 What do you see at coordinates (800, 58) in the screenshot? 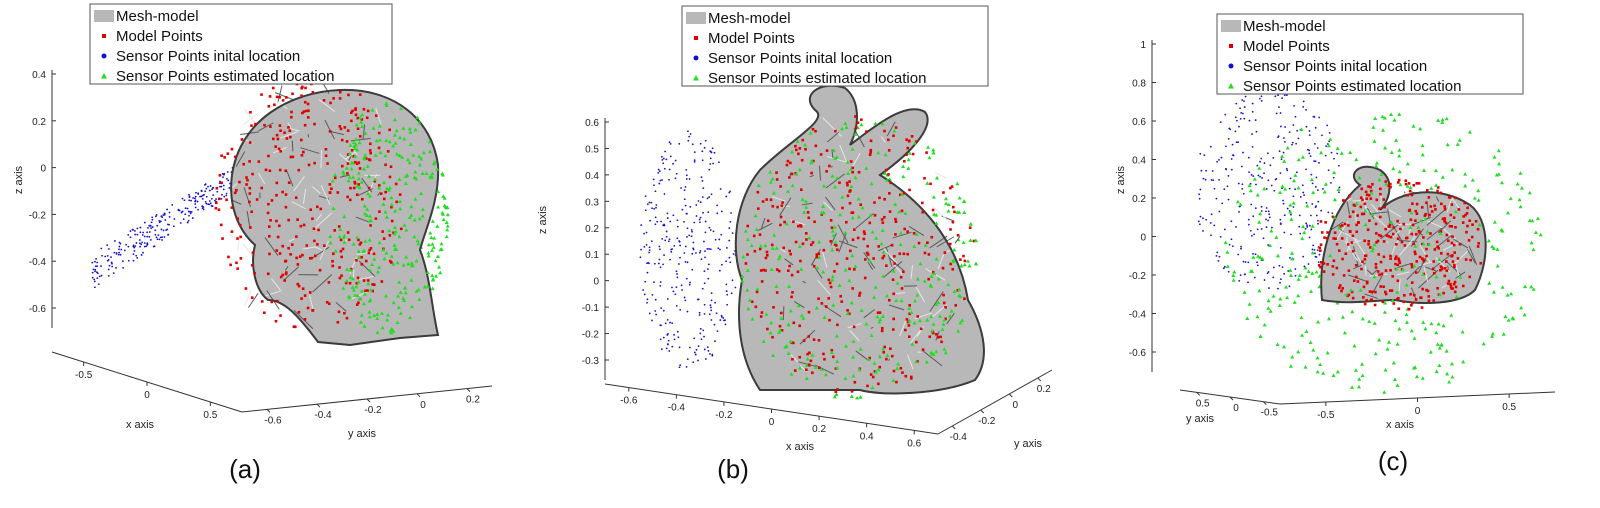
I see `legend-label: Sensor Points inital location` at bounding box center [800, 58].